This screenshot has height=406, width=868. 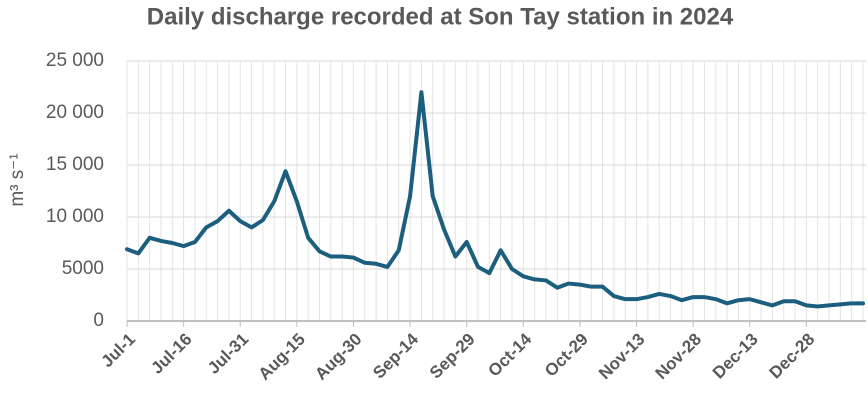 What do you see at coordinates (282, 357) in the screenshot?
I see `x-tick-label: Aug-15` at bounding box center [282, 357].